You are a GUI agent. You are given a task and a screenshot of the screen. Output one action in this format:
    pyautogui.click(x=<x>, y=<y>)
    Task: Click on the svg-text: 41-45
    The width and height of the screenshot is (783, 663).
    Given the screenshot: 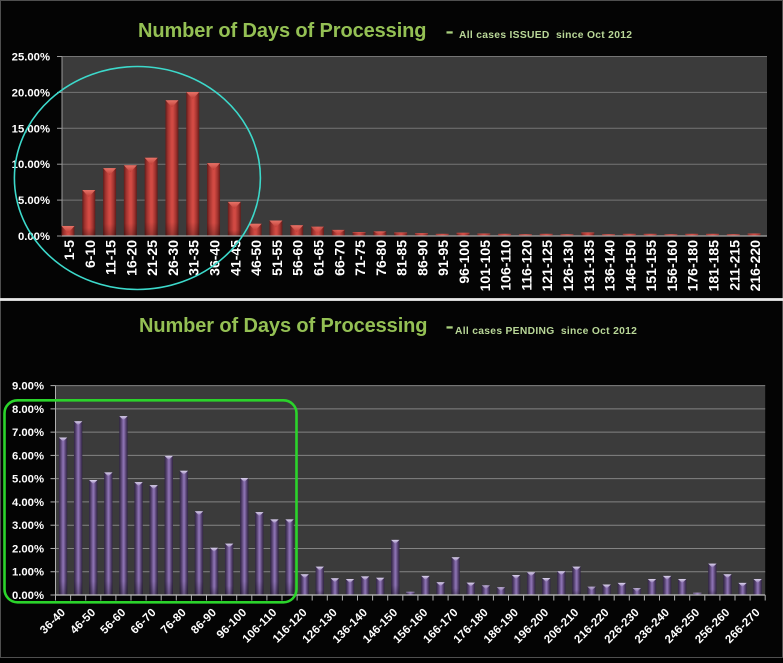 What is the action you would take?
    pyautogui.click(x=235, y=258)
    